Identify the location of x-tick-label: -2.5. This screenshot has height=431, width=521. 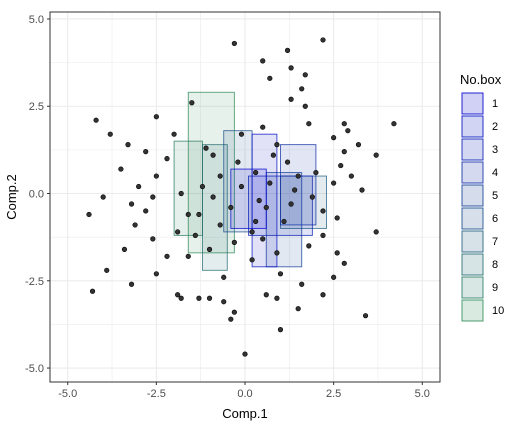
(156, 394).